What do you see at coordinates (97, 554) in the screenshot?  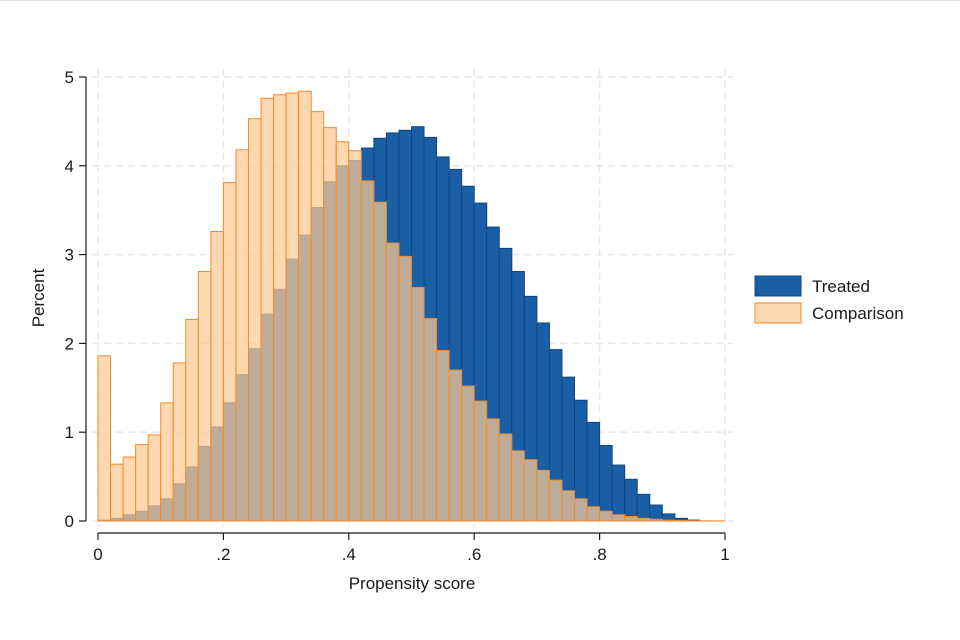 I see `x-tick-label: 0` at bounding box center [97, 554].